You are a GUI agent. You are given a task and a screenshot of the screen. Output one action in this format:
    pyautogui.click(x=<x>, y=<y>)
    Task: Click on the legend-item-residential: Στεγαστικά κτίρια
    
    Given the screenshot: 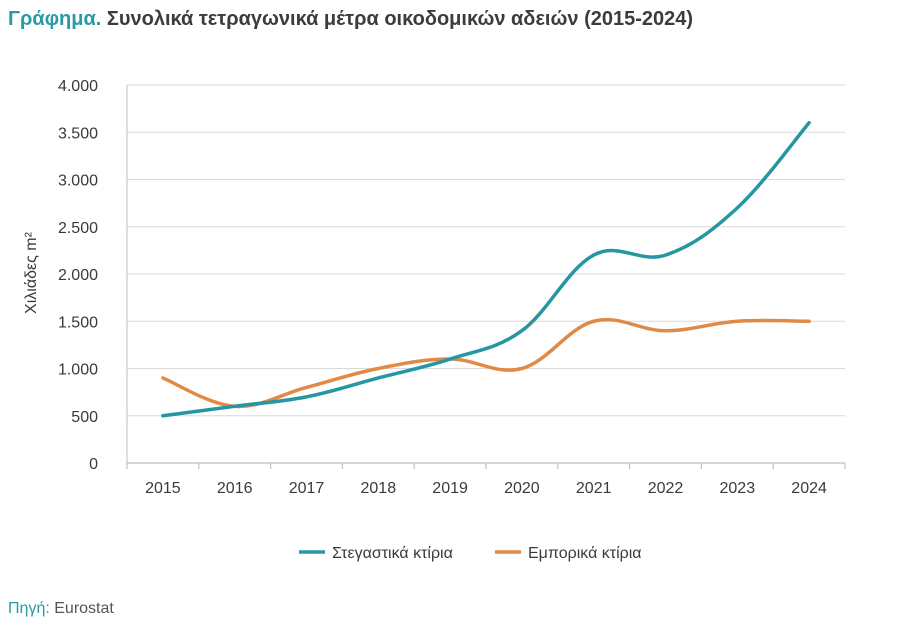 What is the action you would take?
    pyautogui.click(x=376, y=553)
    